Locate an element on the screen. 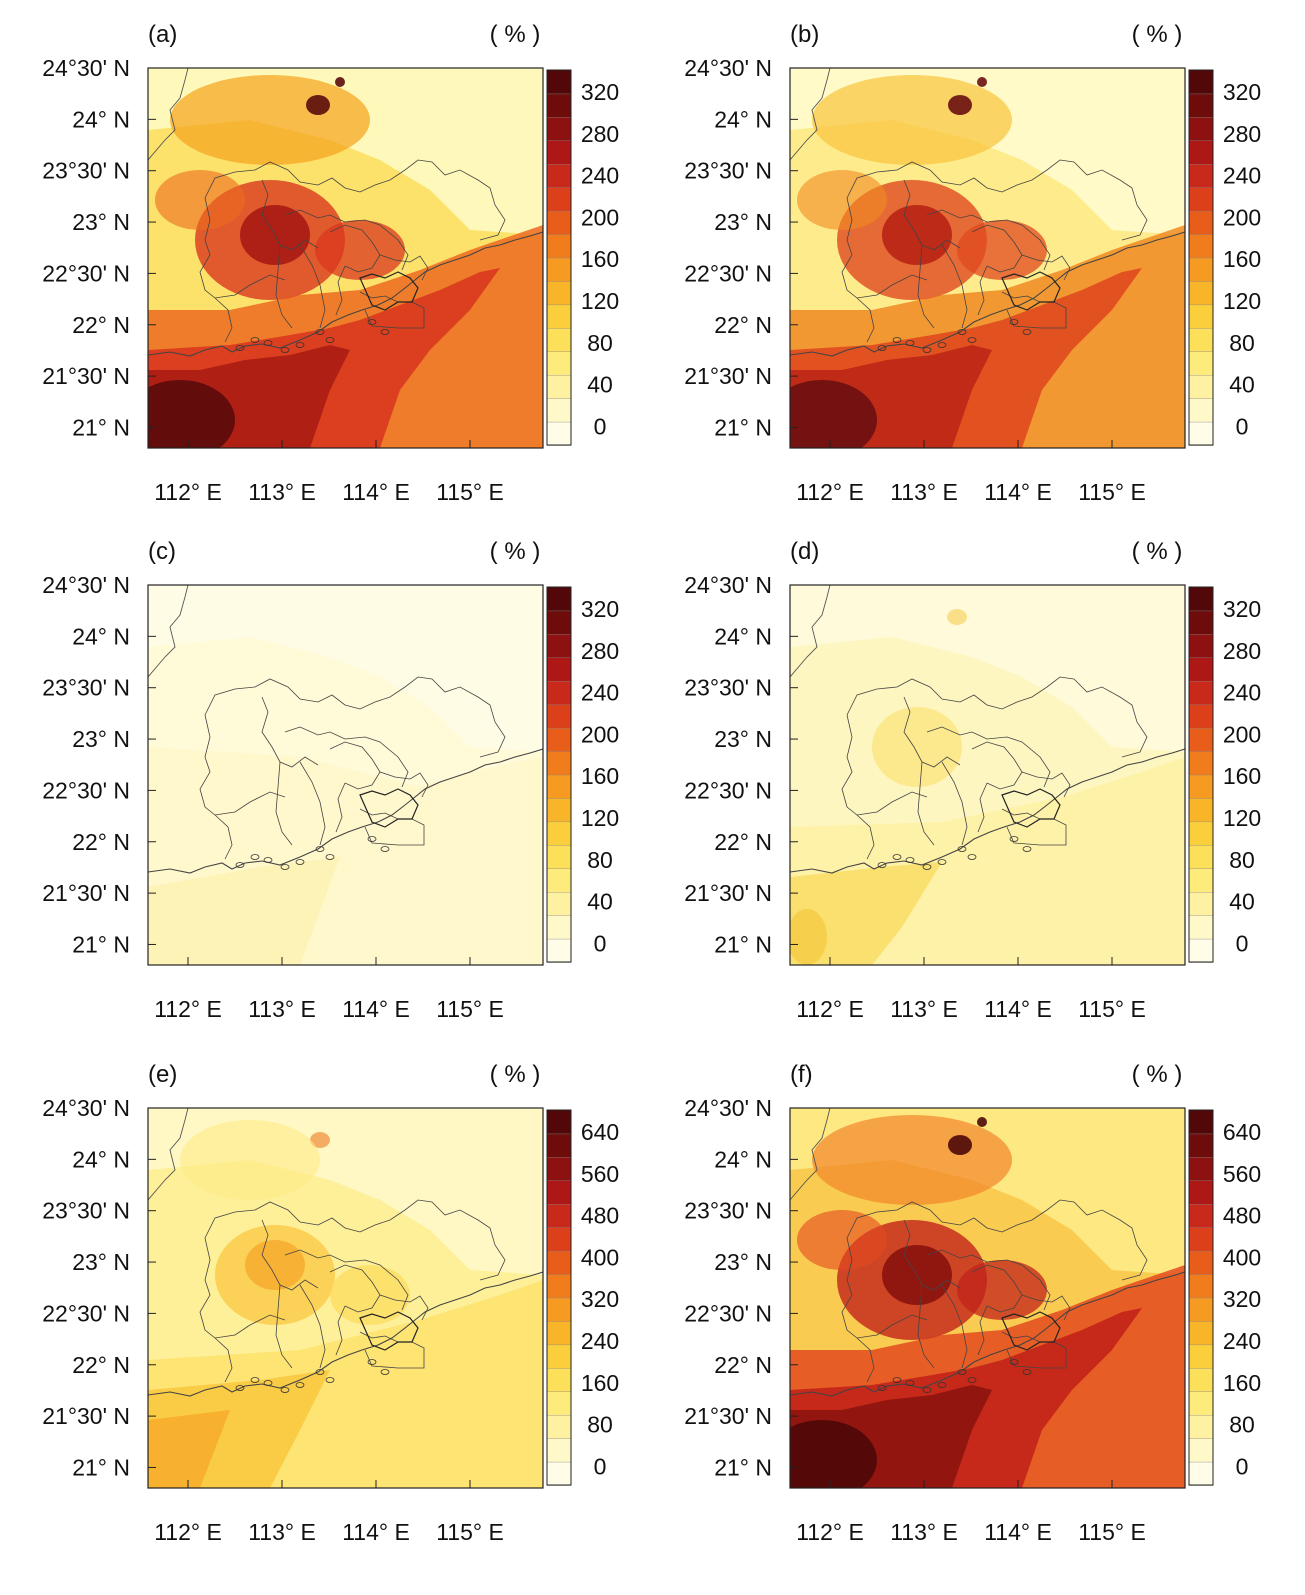 The width and height of the screenshot is (1305, 1595). lat-tick-label: 22°30' N is located at coordinates (86, 790).